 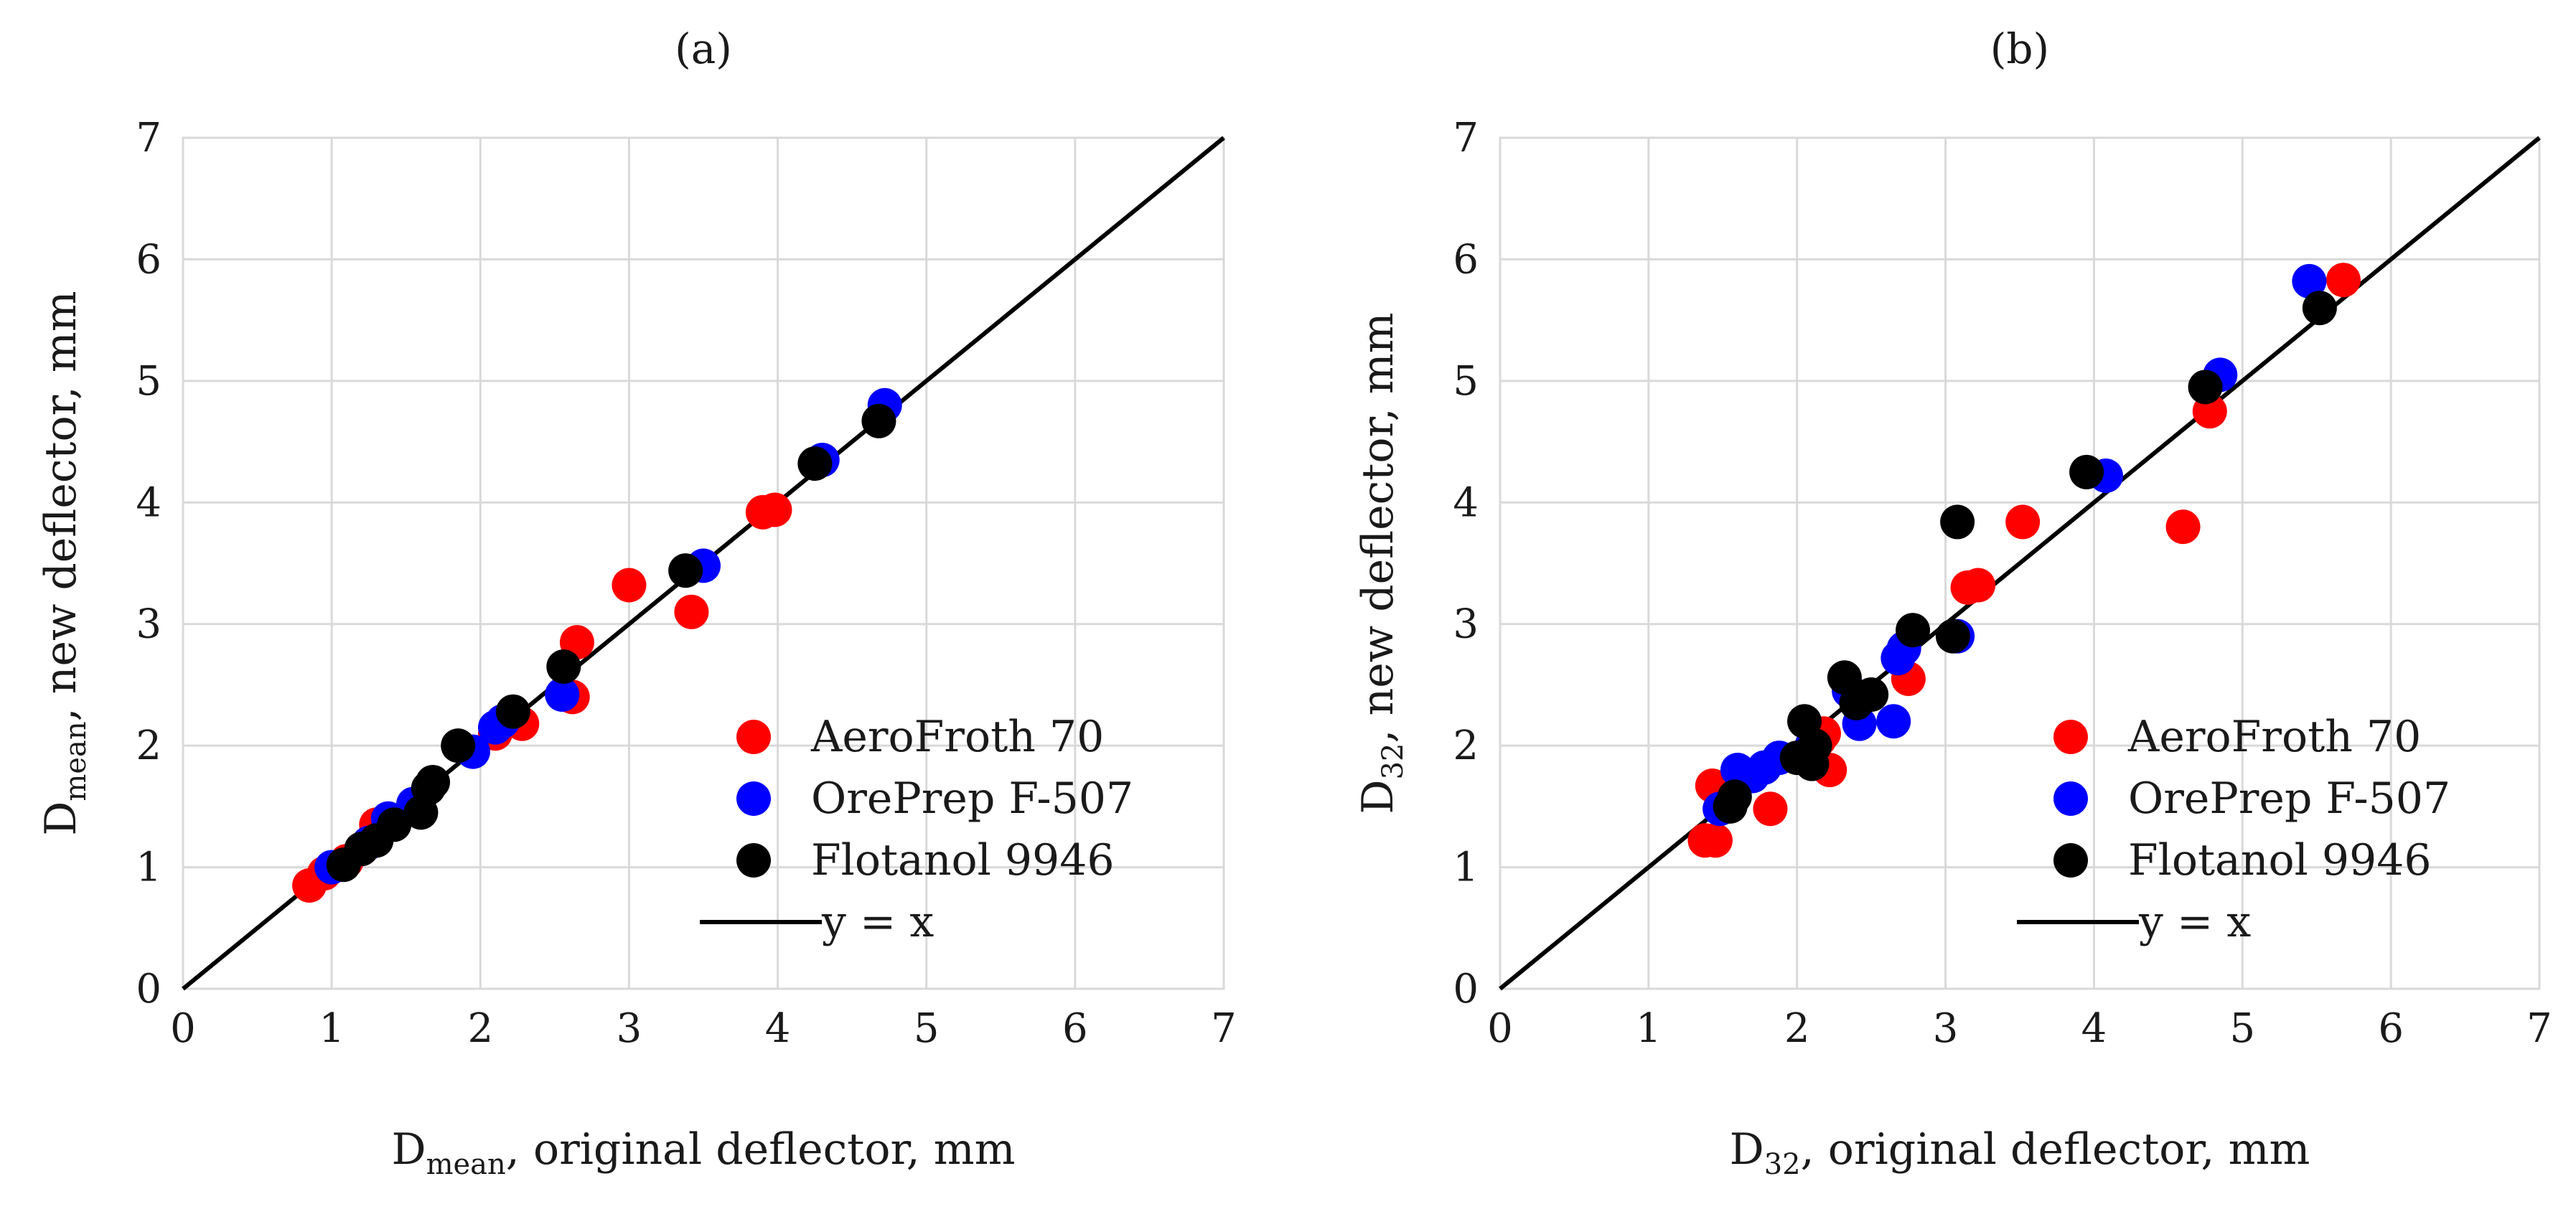 I want to click on y-tick-label: 5, so click(x=148, y=381).